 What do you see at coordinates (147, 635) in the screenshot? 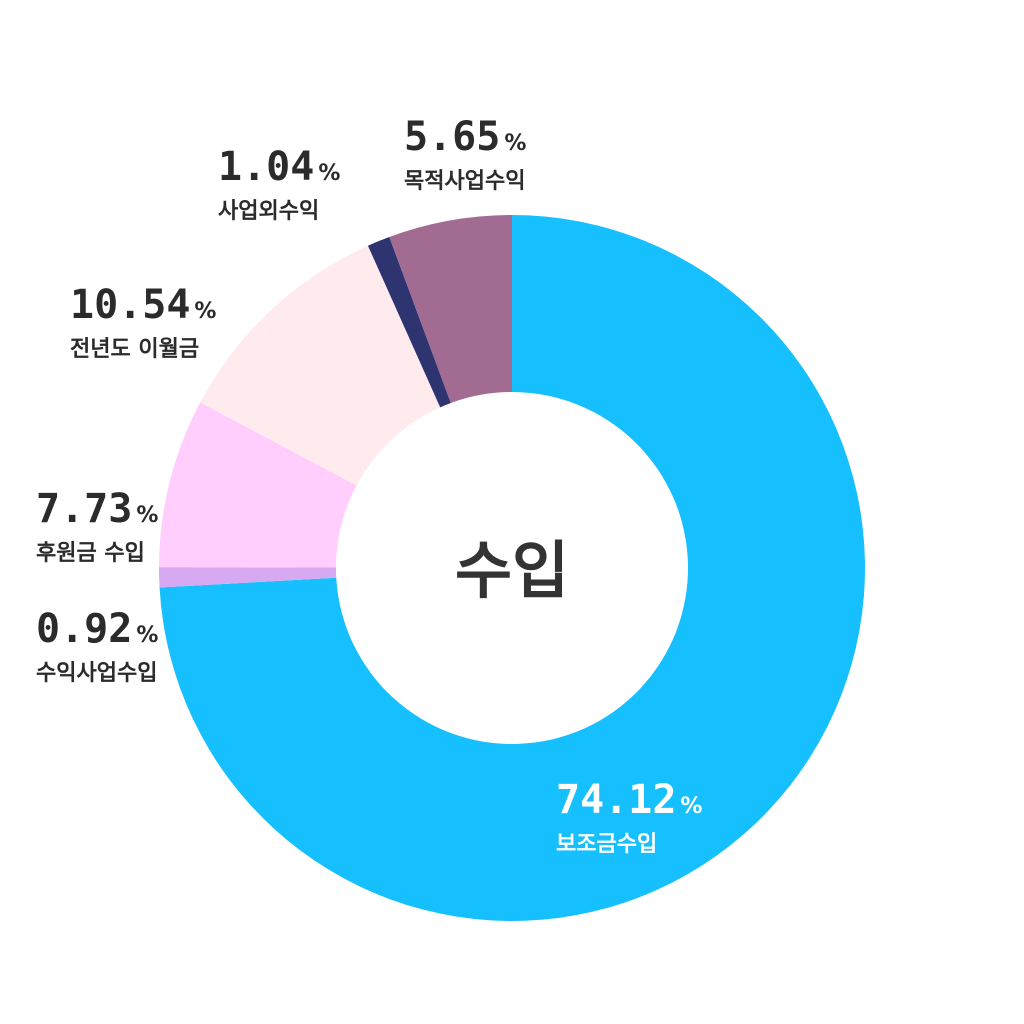
I see `slice-value-unit-1: %` at bounding box center [147, 635].